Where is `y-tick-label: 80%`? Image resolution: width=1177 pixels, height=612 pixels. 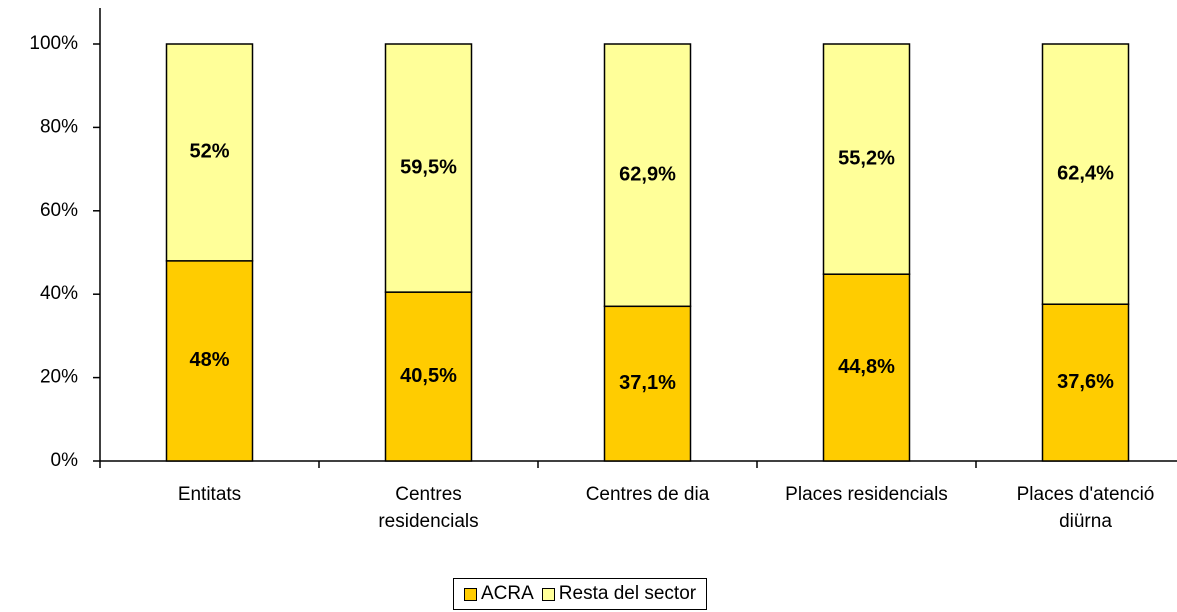 y-tick-label: 80% is located at coordinates (59, 126).